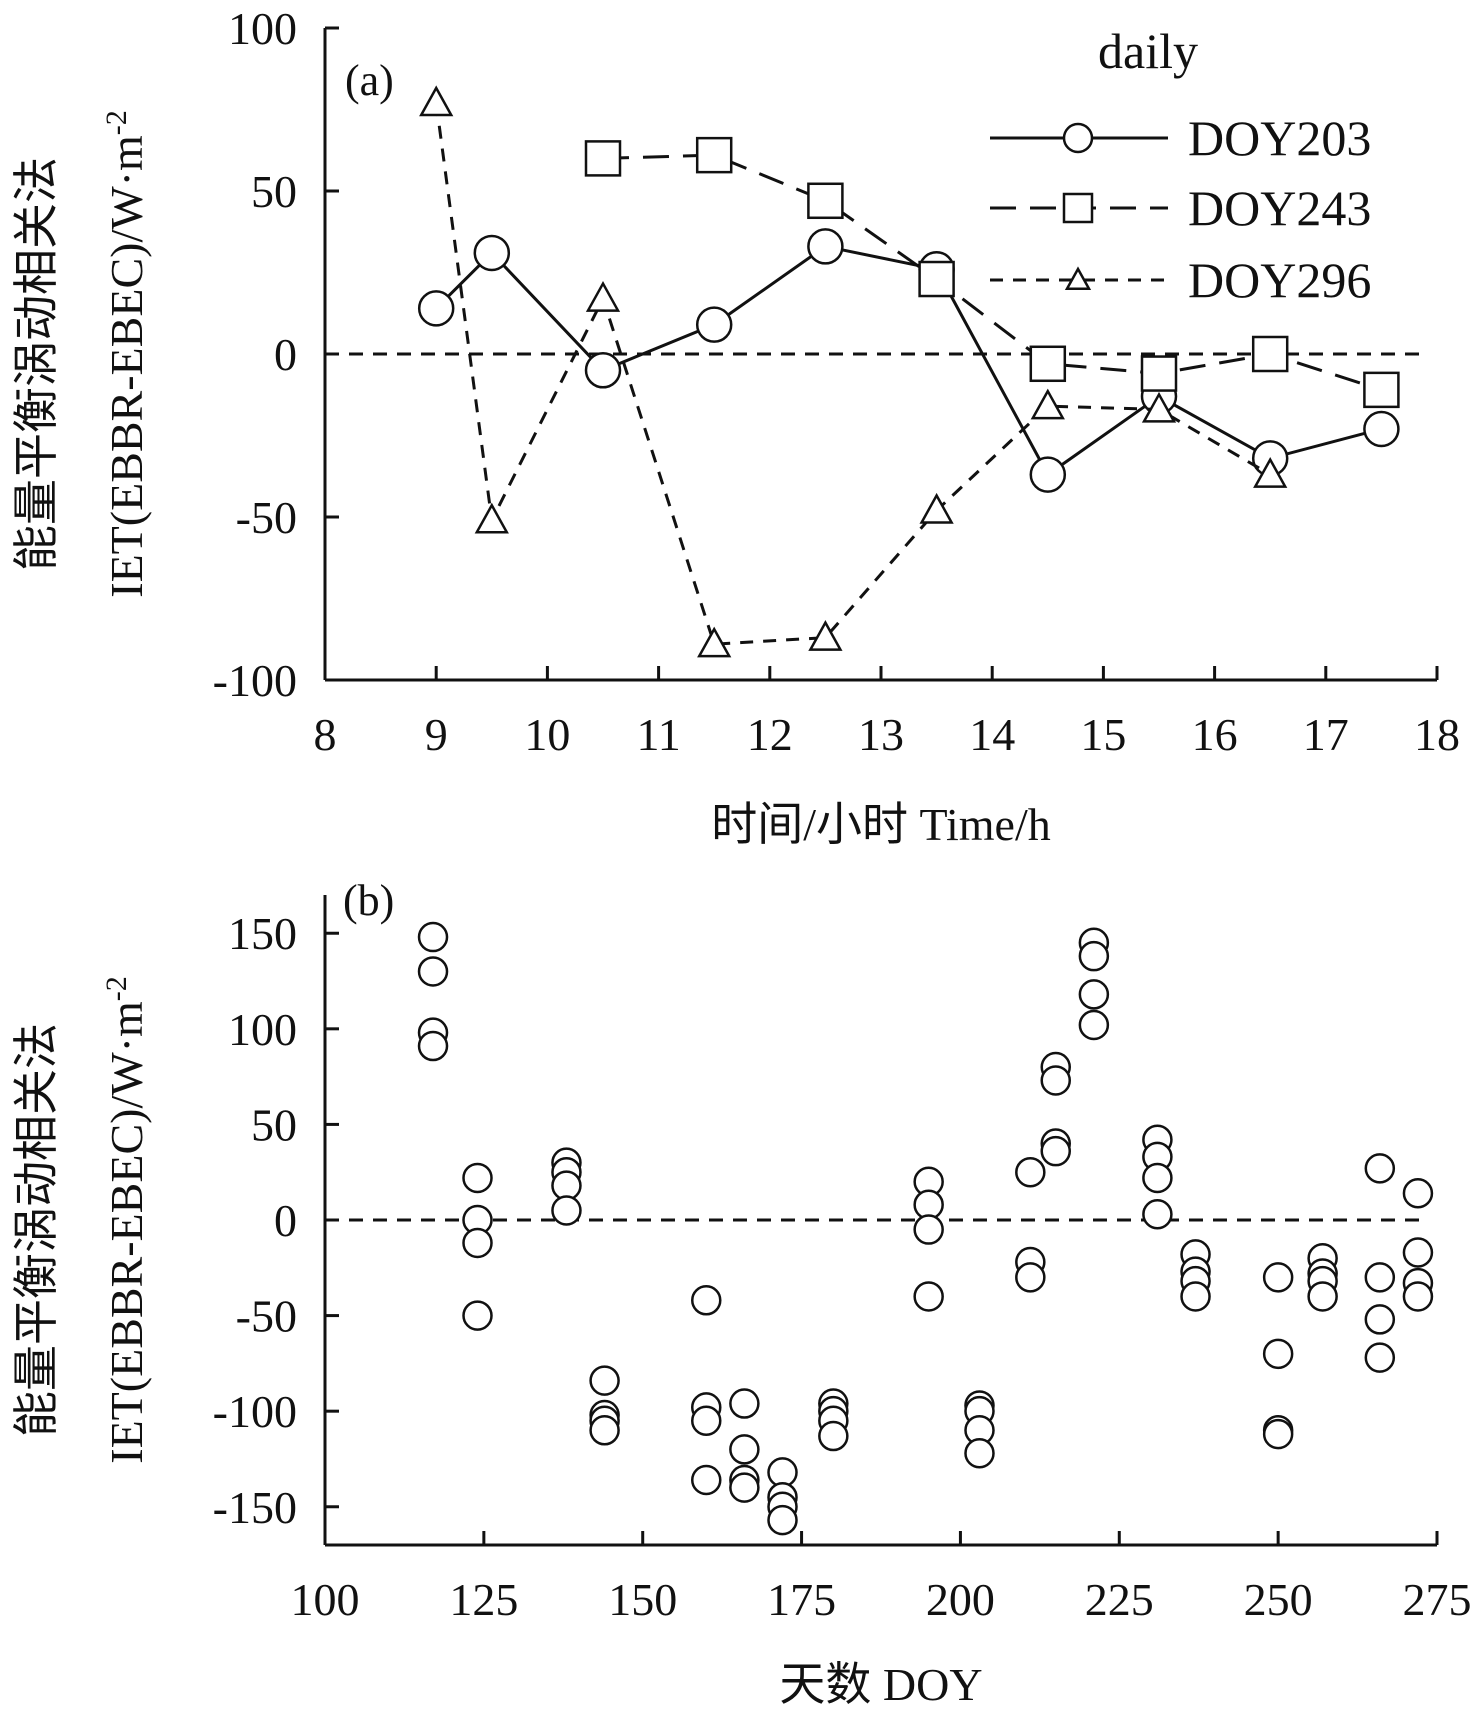 The height and width of the screenshot is (1714, 1481). What do you see at coordinates (880, 1684) in the screenshot?
I see `x-axis-label: 天数 DOY` at bounding box center [880, 1684].